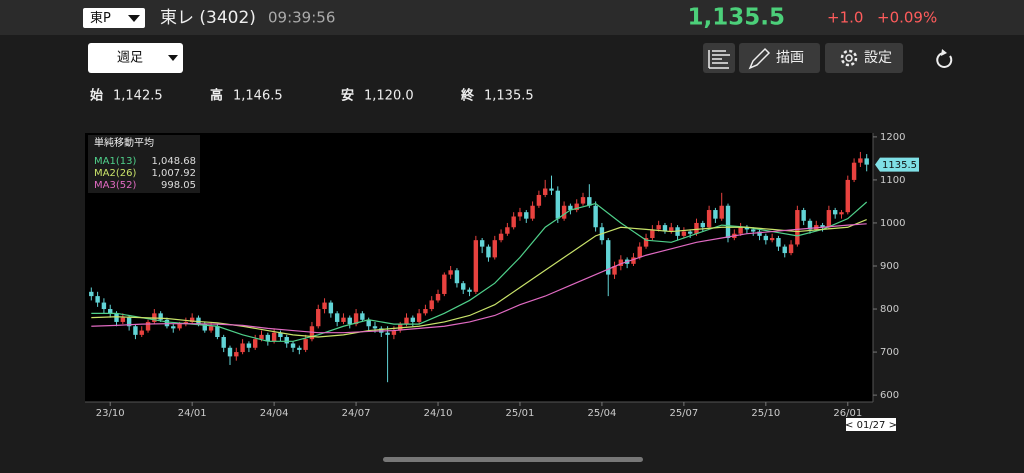 This screenshot has width=1024, height=473. I want to click on period-select, so click(135, 58).